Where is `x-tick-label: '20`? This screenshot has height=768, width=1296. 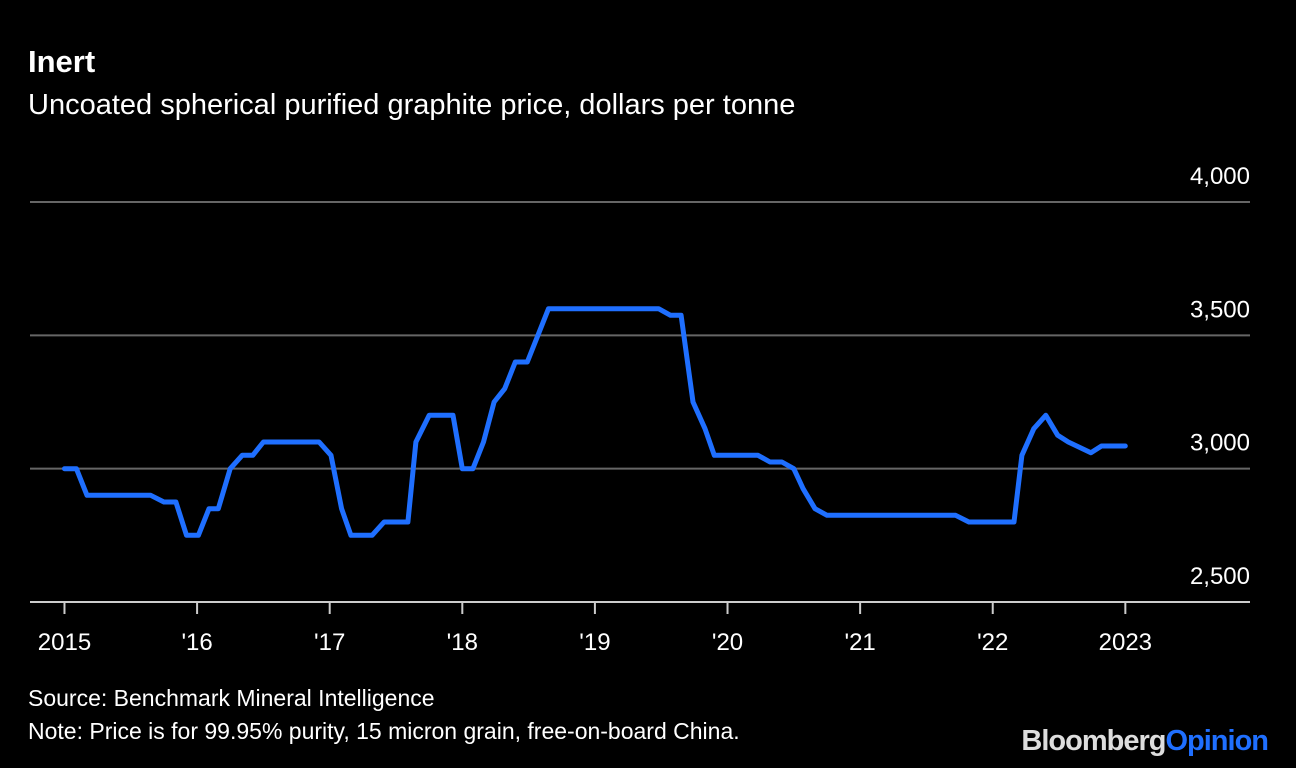
x-tick-label: '20 is located at coordinates (727, 642).